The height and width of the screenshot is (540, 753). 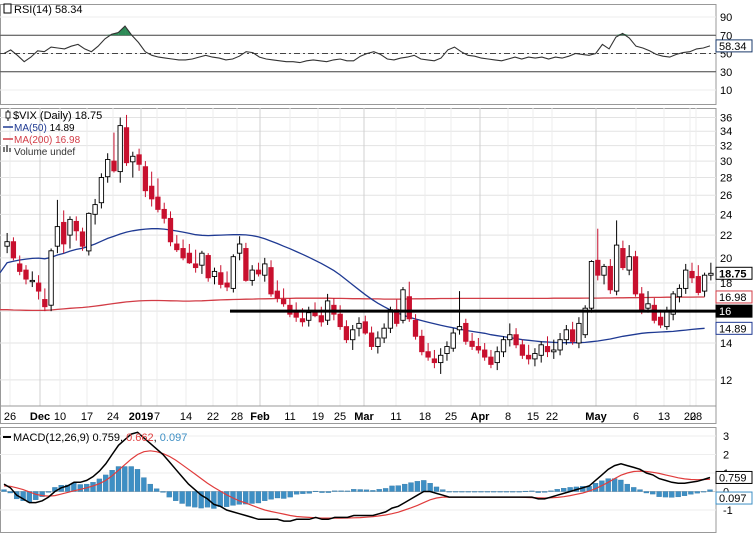 What do you see at coordinates (726, 196) in the screenshot?
I see `price-tick-label: 26` at bounding box center [726, 196].